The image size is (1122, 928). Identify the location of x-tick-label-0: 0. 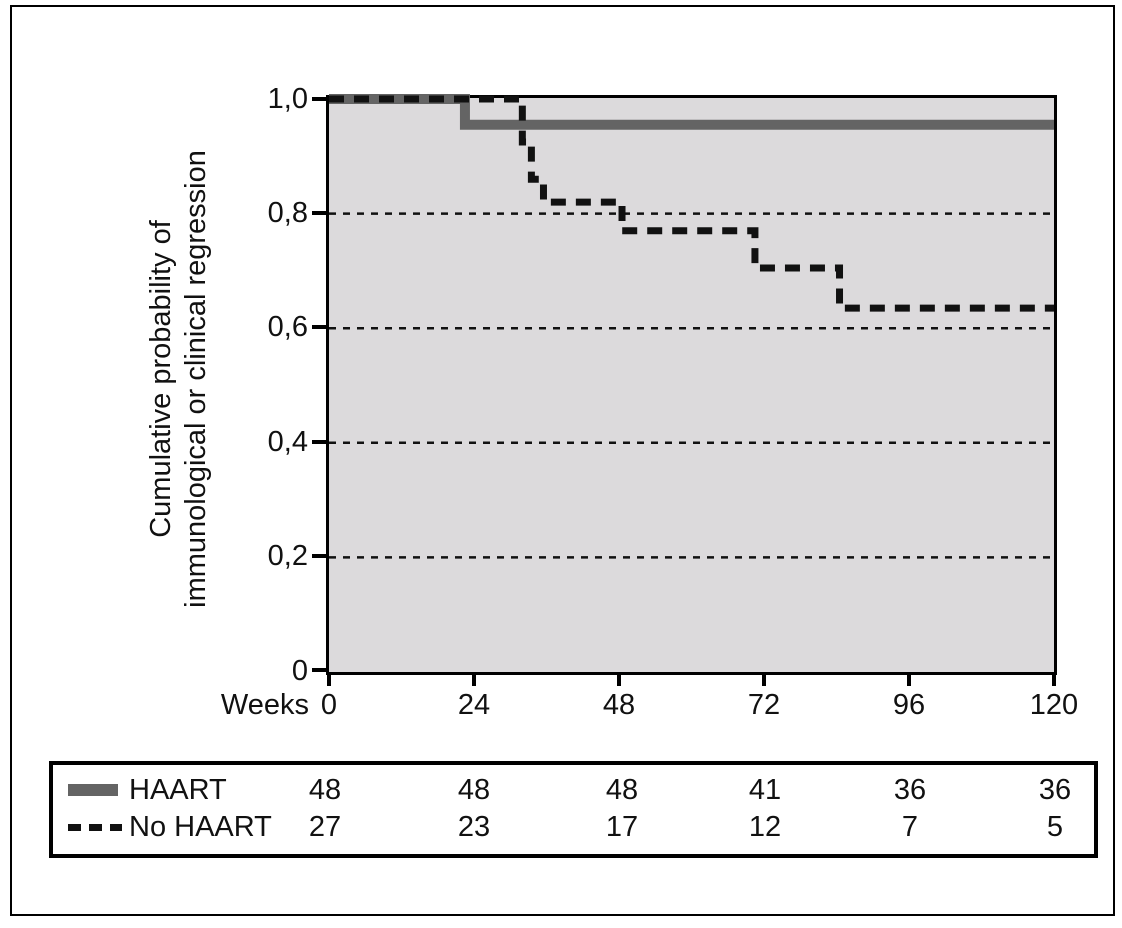
(329, 705).